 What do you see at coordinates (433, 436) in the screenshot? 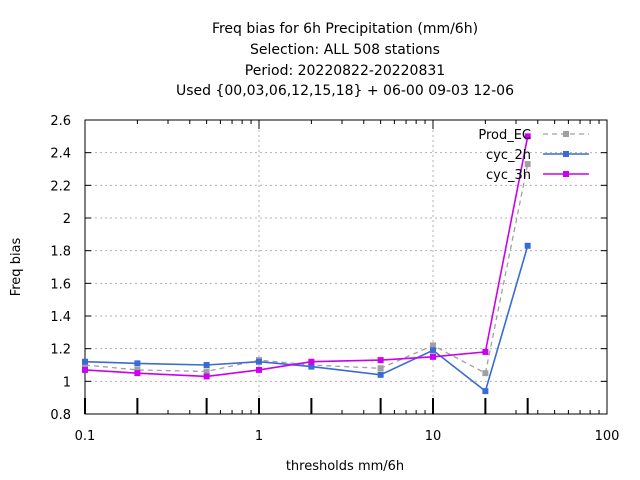
I see `x-tick-label: 10` at bounding box center [433, 436].